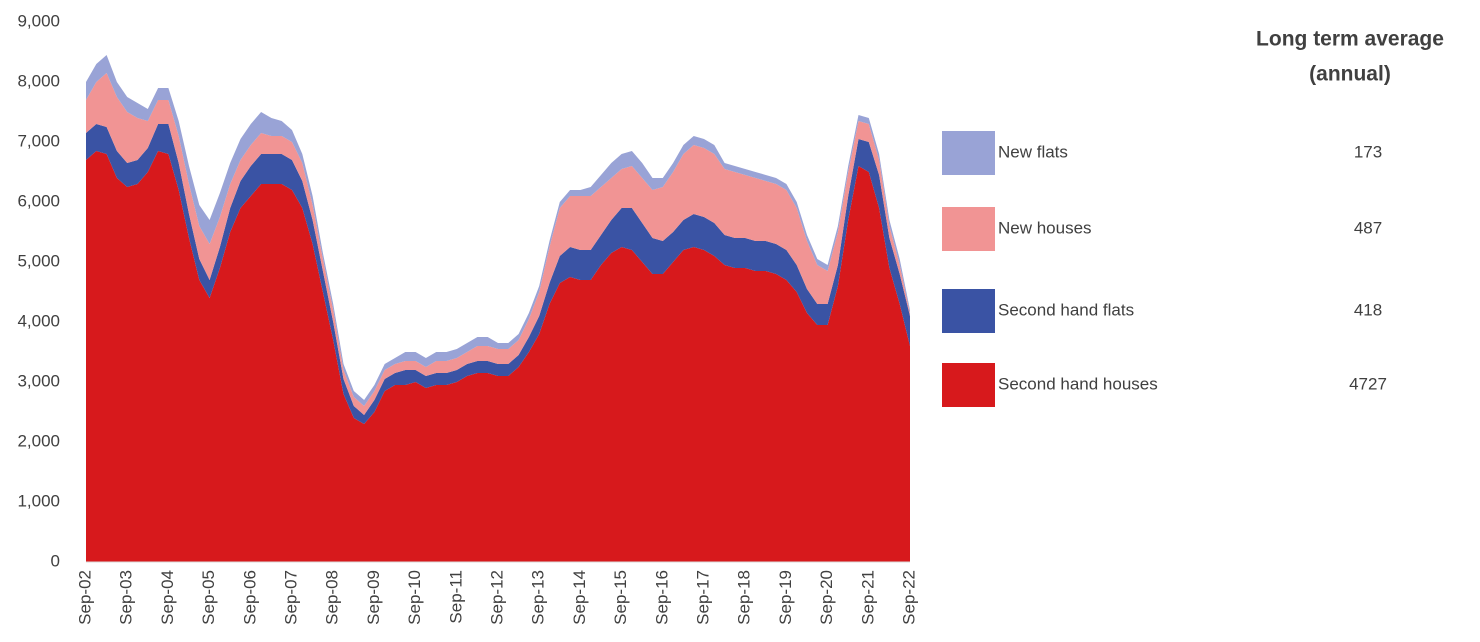  Describe the element at coordinates (55, 560) in the screenshot. I see `y-tick-label: 0` at that location.